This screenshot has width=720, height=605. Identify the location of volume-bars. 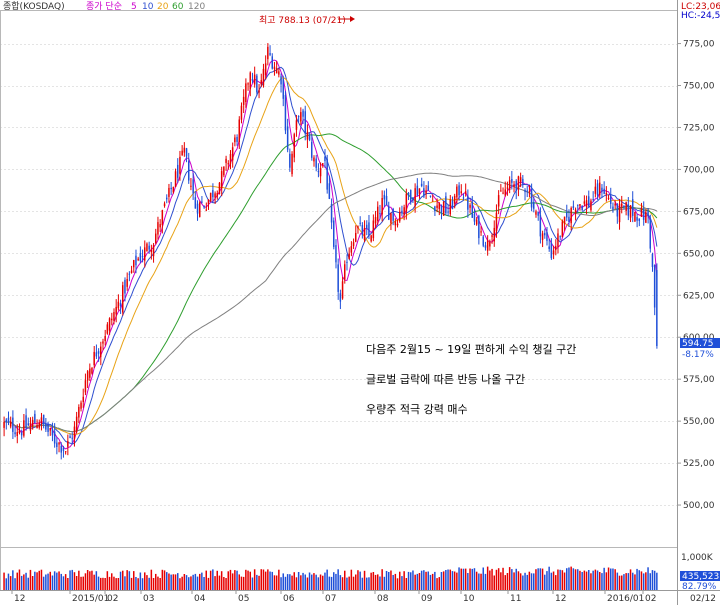
(330, 578).